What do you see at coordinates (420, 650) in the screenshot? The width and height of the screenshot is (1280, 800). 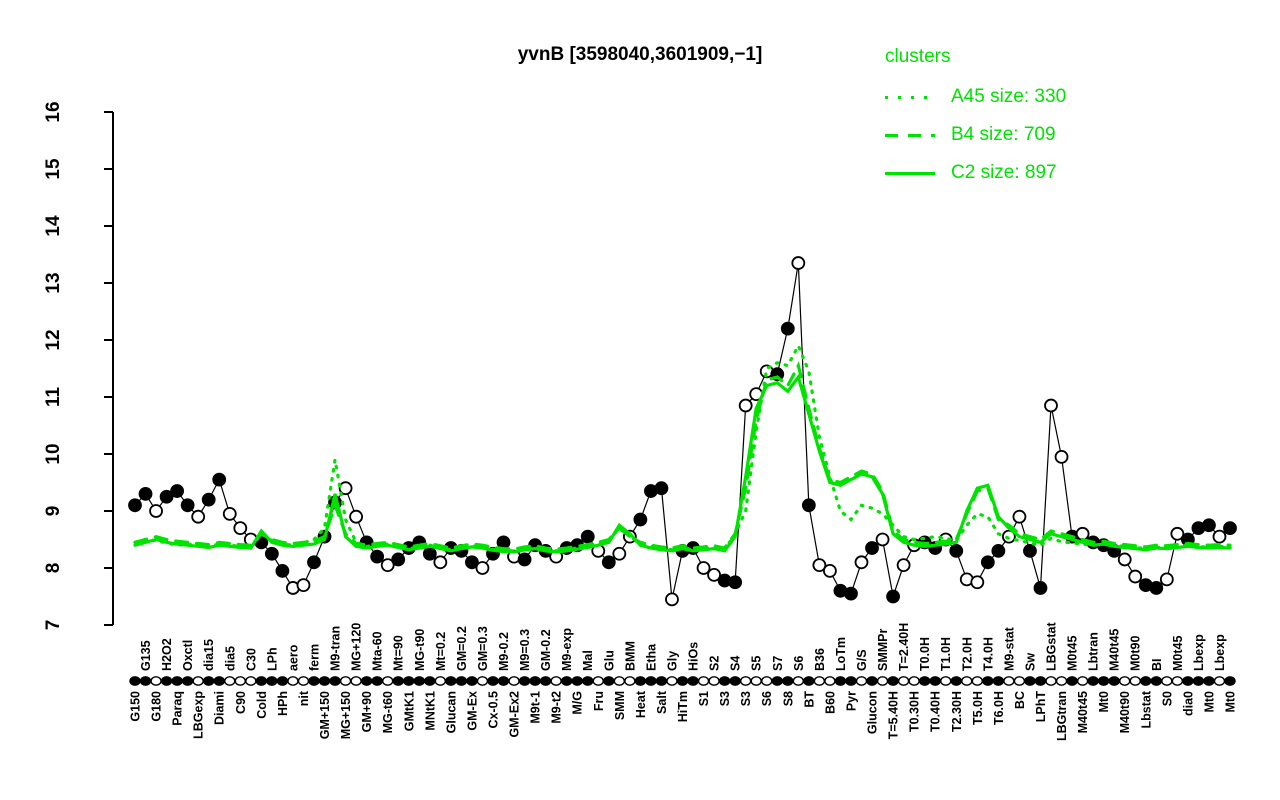 I see `x-axis-label: MG-t90` at bounding box center [420, 650].